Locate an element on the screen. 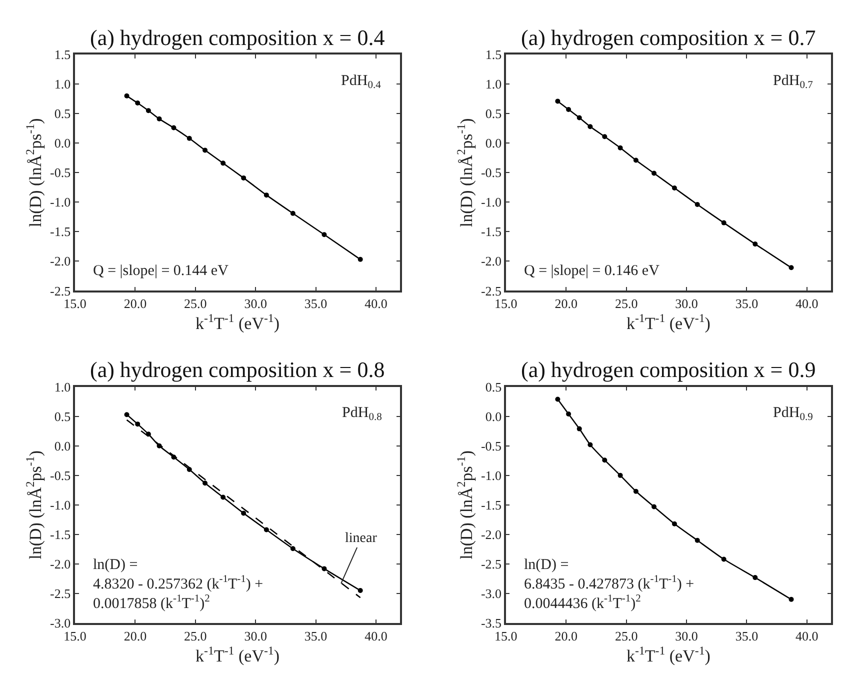 The width and height of the screenshot is (846, 678). annotation: Q = |slope| = 0.144 eV is located at coordinates (161, 271).